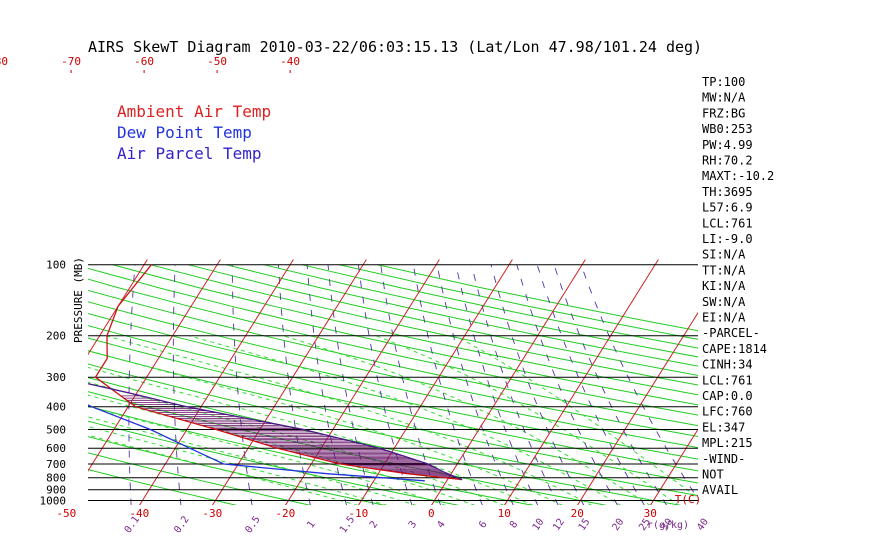 Image resolution: width=870 pixels, height=560 pixels. What do you see at coordinates (724, 286) in the screenshot?
I see `stat-entry: KI:N/A` at bounding box center [724, 286].